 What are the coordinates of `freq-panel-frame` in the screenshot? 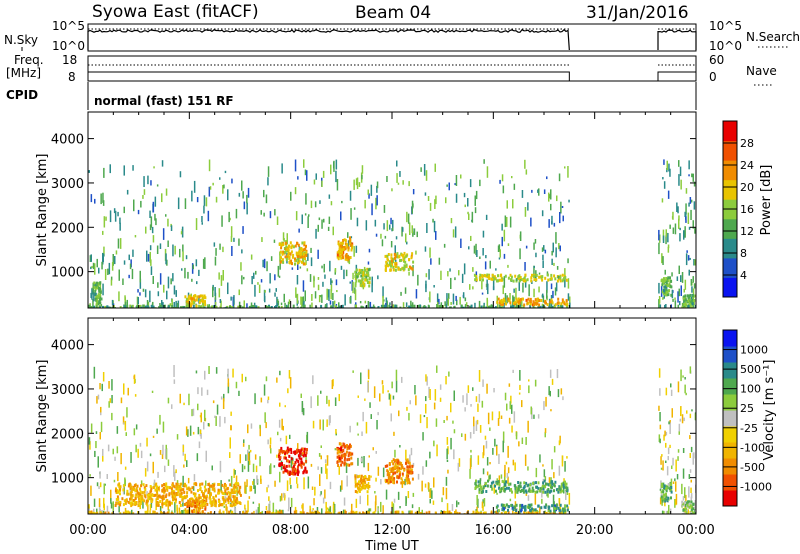 It's located at (392, 68).